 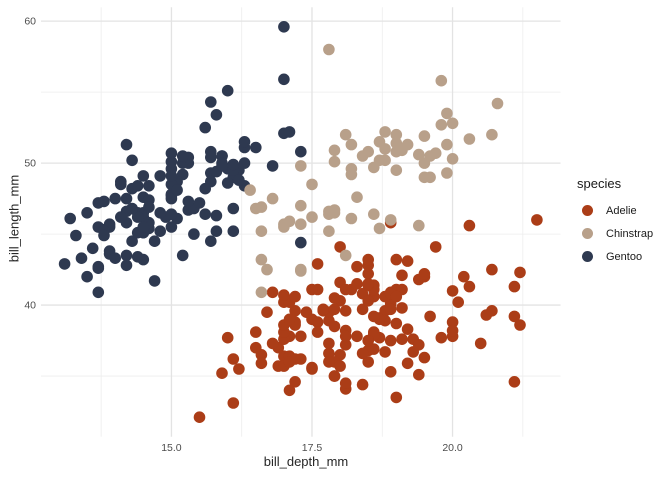 What do you see at coordinates (587, 256) in the screenshot?
I see `legend-dot-gentoo` at bounding box center [587, 256].